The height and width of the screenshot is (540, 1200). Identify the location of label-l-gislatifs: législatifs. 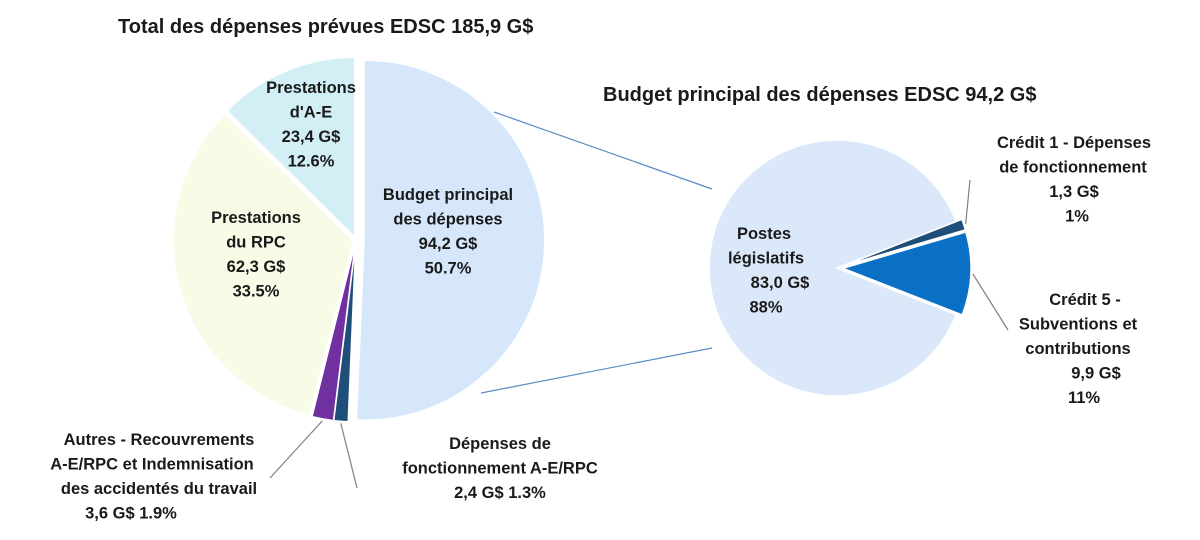
(766, 259).